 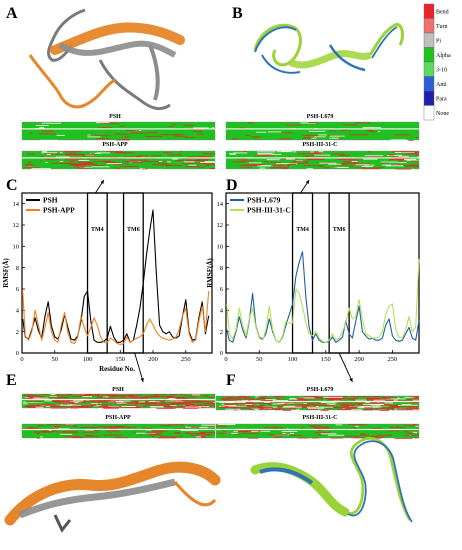 I want to click on y-tick-label: 6, so click(x=18, y=289).